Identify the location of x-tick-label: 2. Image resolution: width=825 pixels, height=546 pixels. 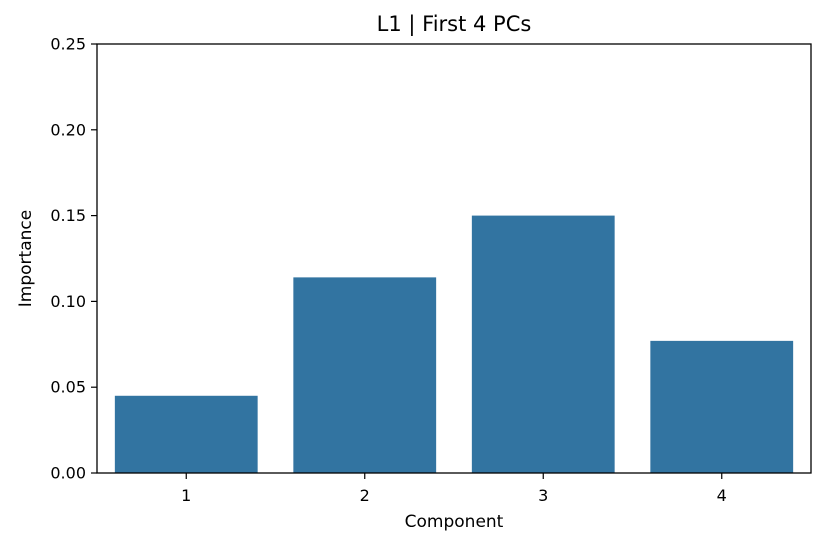
(365, 495).